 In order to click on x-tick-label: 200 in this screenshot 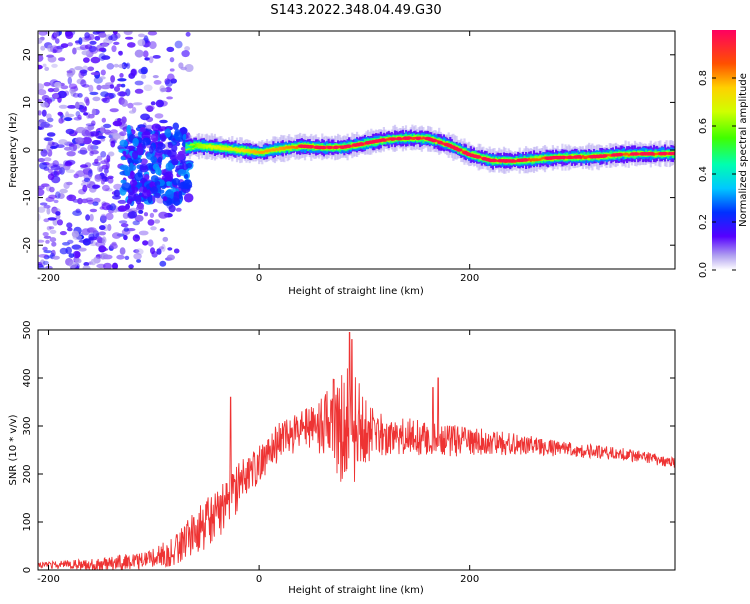, I will do `click(469, 278)`.